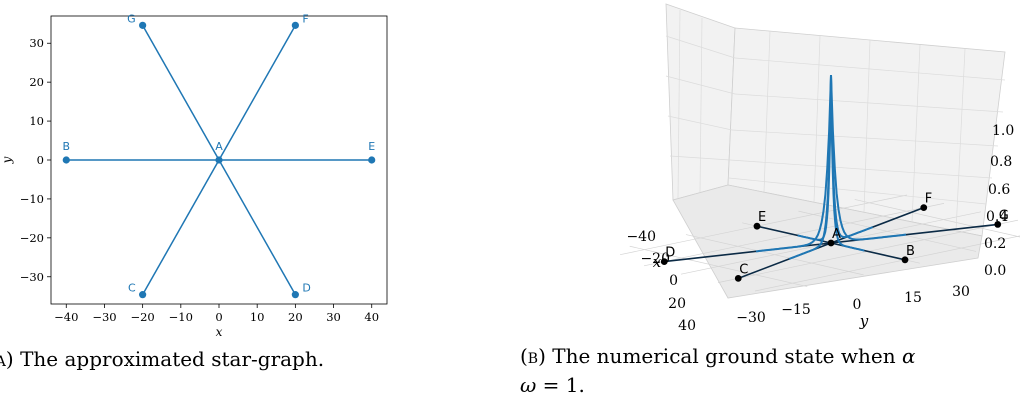  What do you see at coordinates (372, 160) in the screenshot?
I see `node-E` at bounding box center [372, 160].